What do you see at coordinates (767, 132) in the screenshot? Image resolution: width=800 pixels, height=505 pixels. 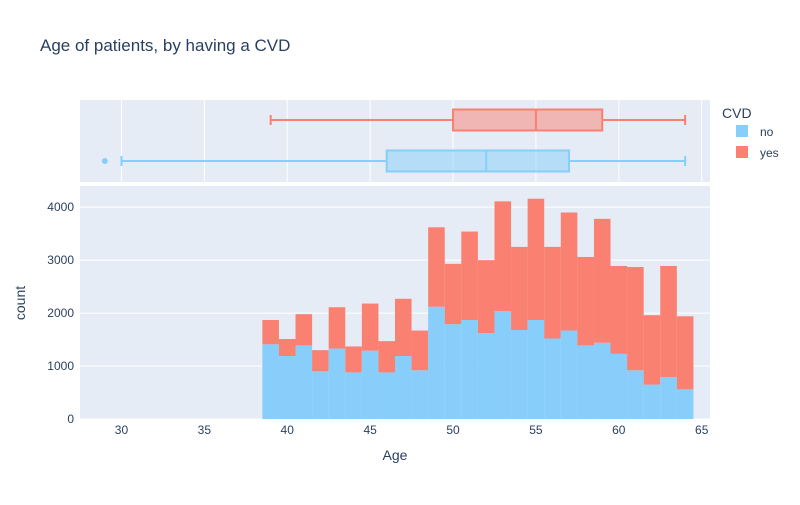 I see `legend-label-no: no` at bounding box center [767, 132].